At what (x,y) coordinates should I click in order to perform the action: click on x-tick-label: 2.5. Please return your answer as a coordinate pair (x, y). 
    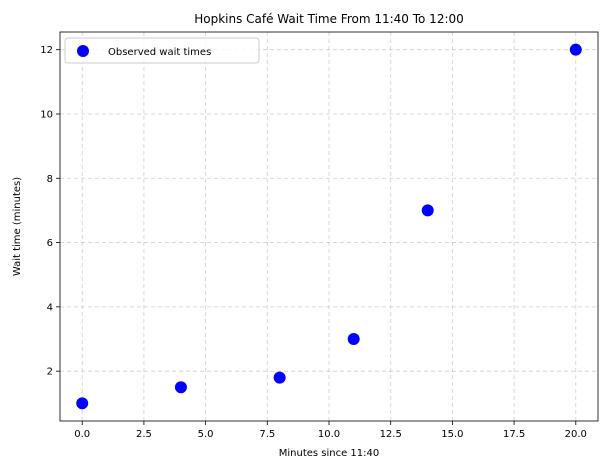
    Looking at the image, I should click on (144, 434).